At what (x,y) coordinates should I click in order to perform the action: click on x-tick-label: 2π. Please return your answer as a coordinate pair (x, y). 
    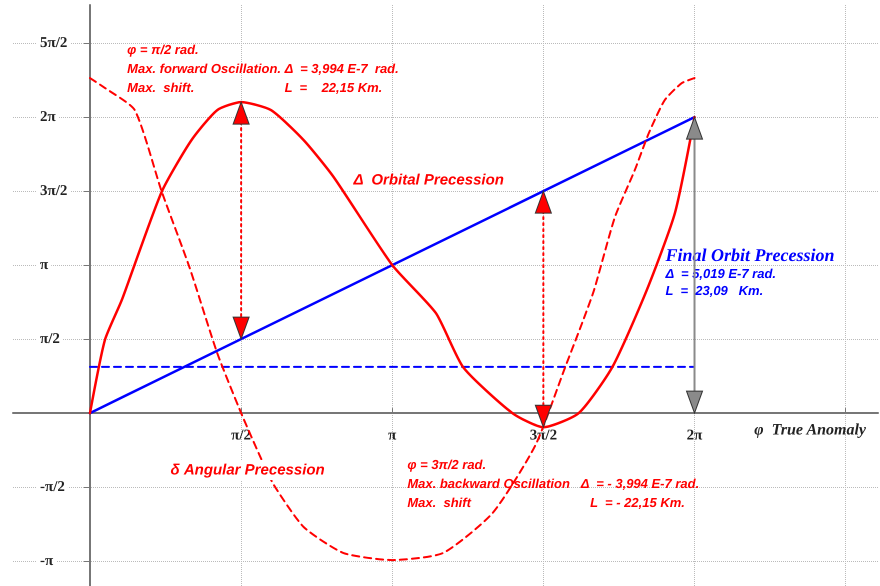
    Looking at the image, I should click on (695, 436).